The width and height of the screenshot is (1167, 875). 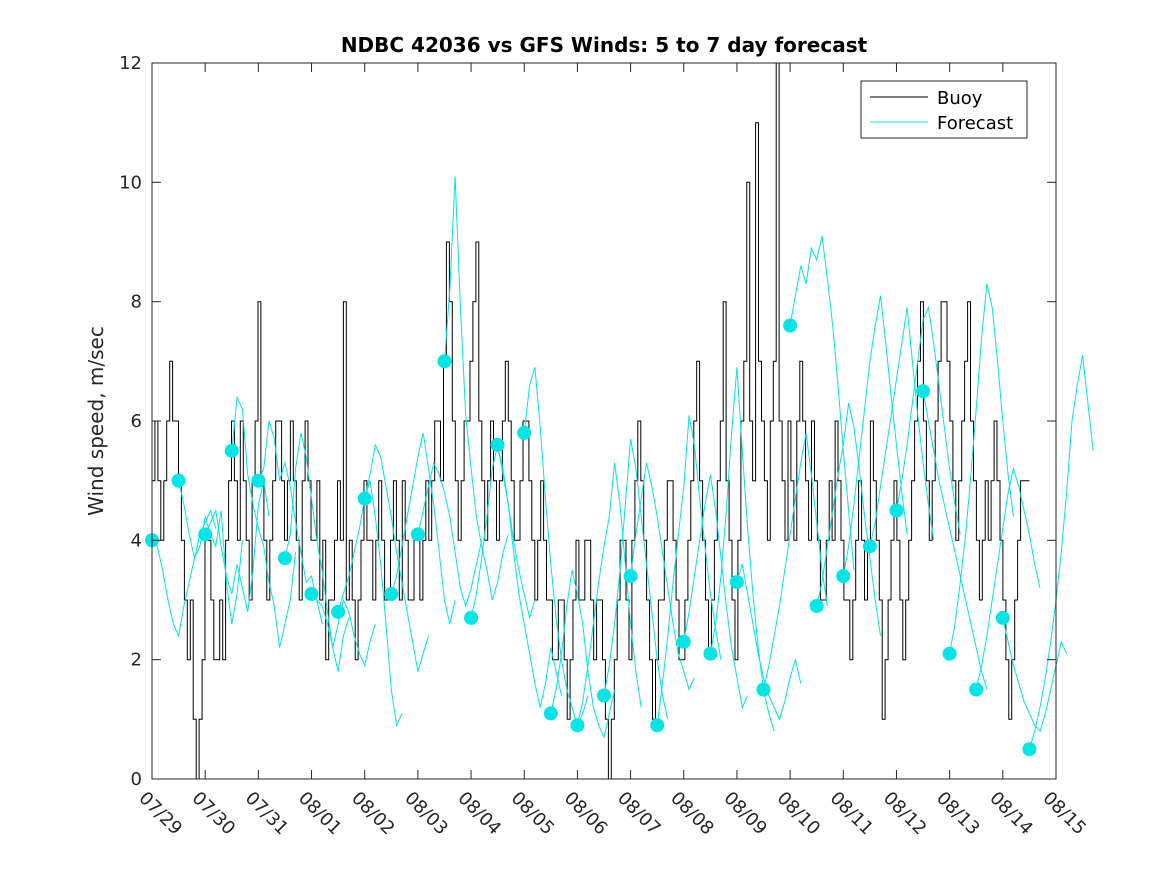 What do you see at coordinates (426, 814) in the screenshot?
I see `x-tick-label: 08/03` at bounding box center [426, 814].